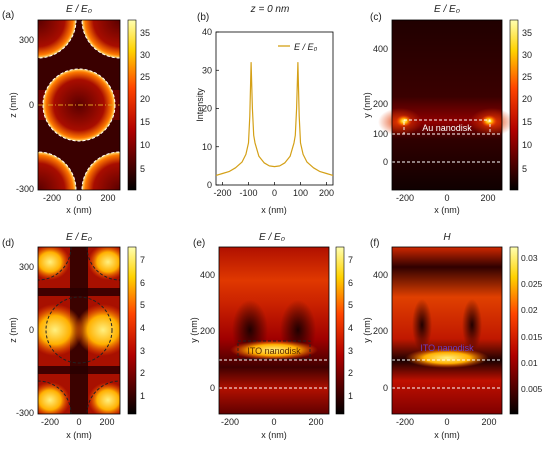 The width and height of the screenshot is (550, 450). What do you see at coordinates (447, 435) in the screenshot?
I see `x-label-f: x (nm)` at bounding box center [447, 435].